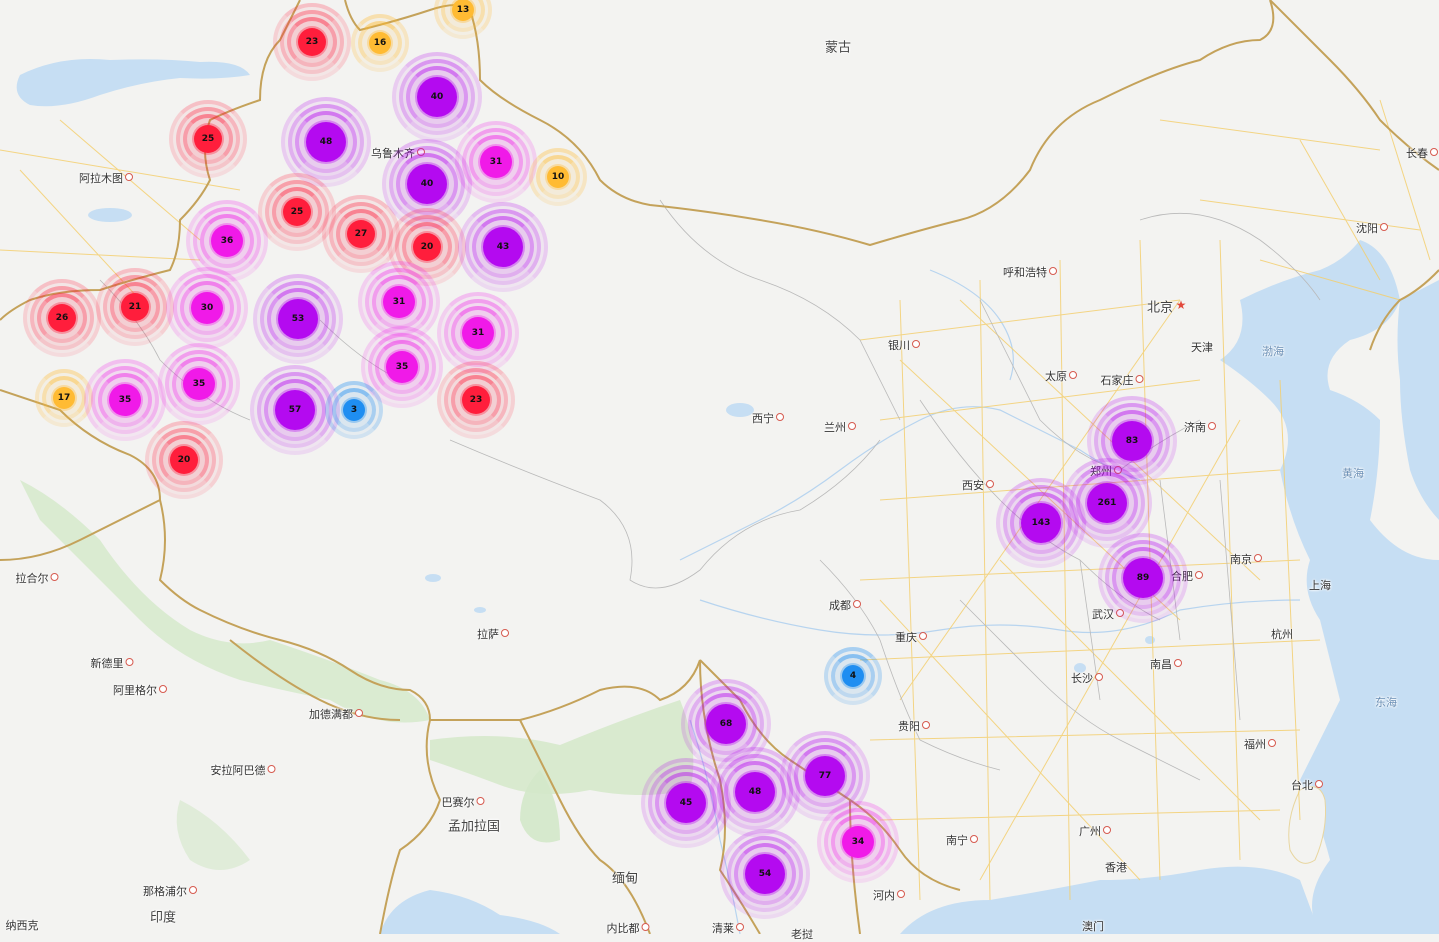  I want to click on cluster-count: 77, so click(825, 776).